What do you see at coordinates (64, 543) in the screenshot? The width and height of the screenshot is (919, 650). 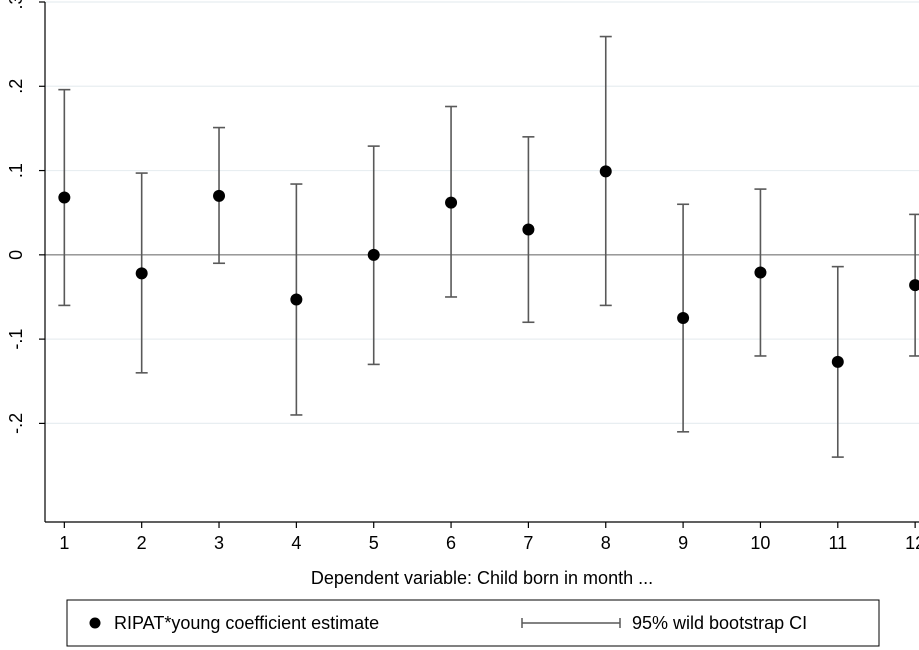 I see `x-tick-label: 1` at bounding box center [64, 543].